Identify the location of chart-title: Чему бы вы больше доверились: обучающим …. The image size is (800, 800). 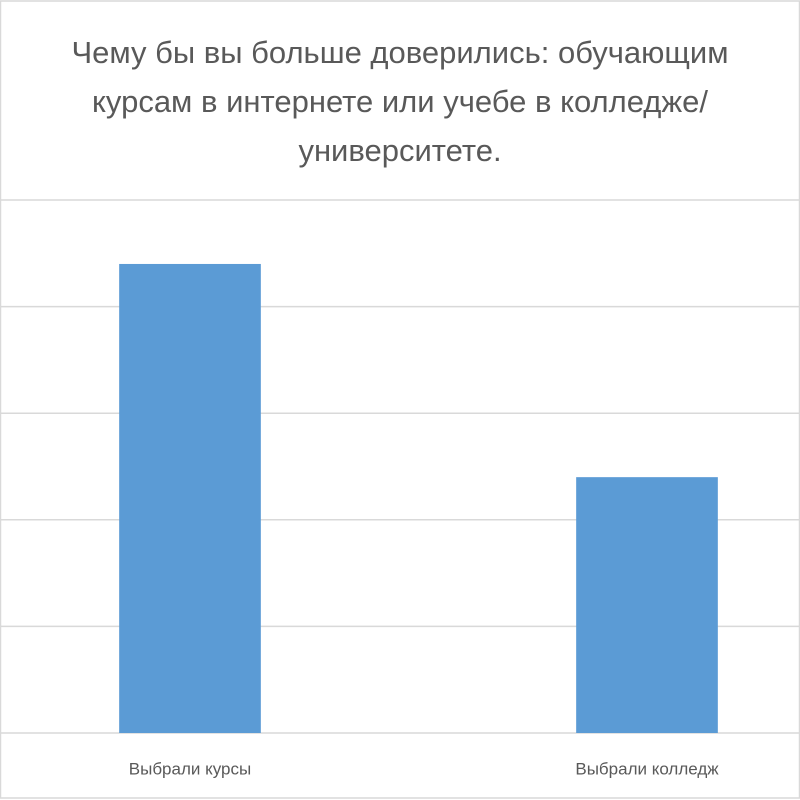
(400, 101).